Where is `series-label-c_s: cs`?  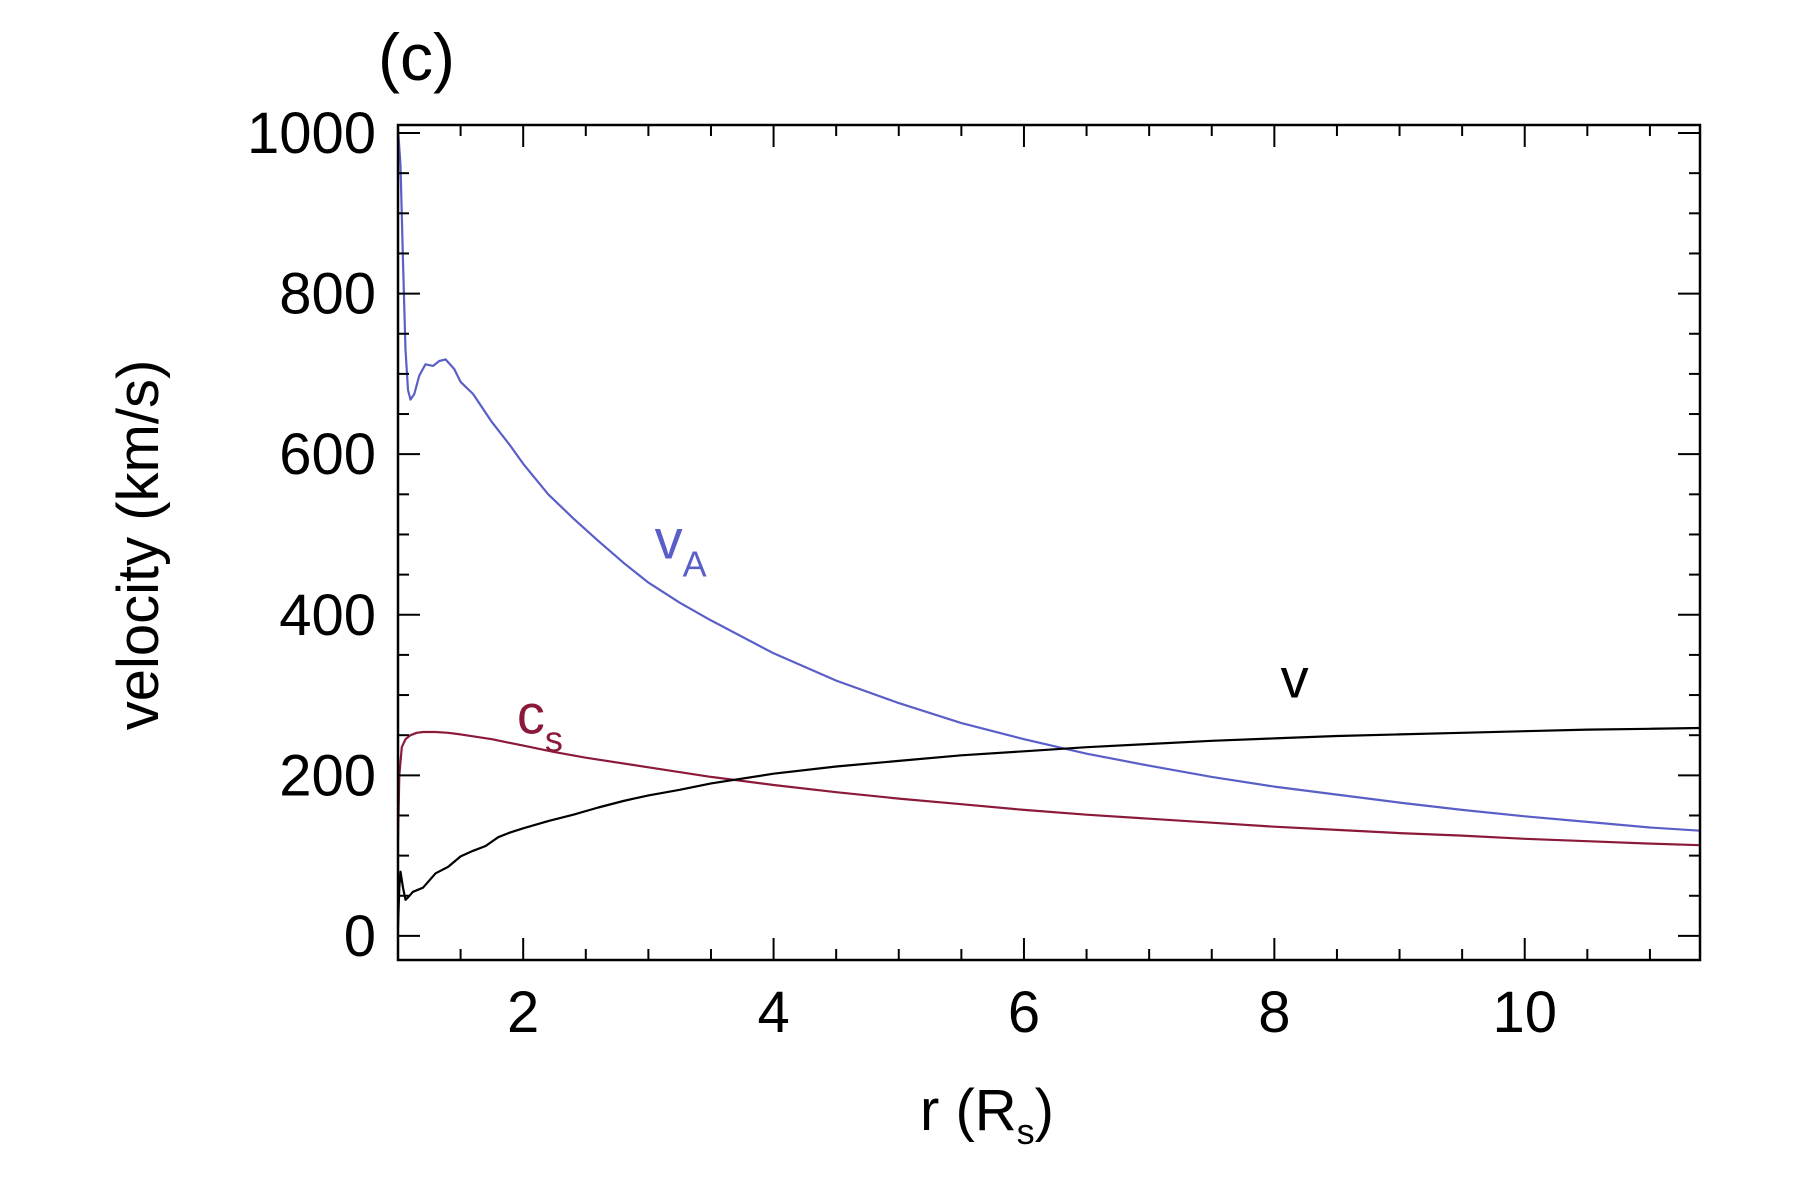
series-label-c_s: cs is located at coordinates (540, 721).